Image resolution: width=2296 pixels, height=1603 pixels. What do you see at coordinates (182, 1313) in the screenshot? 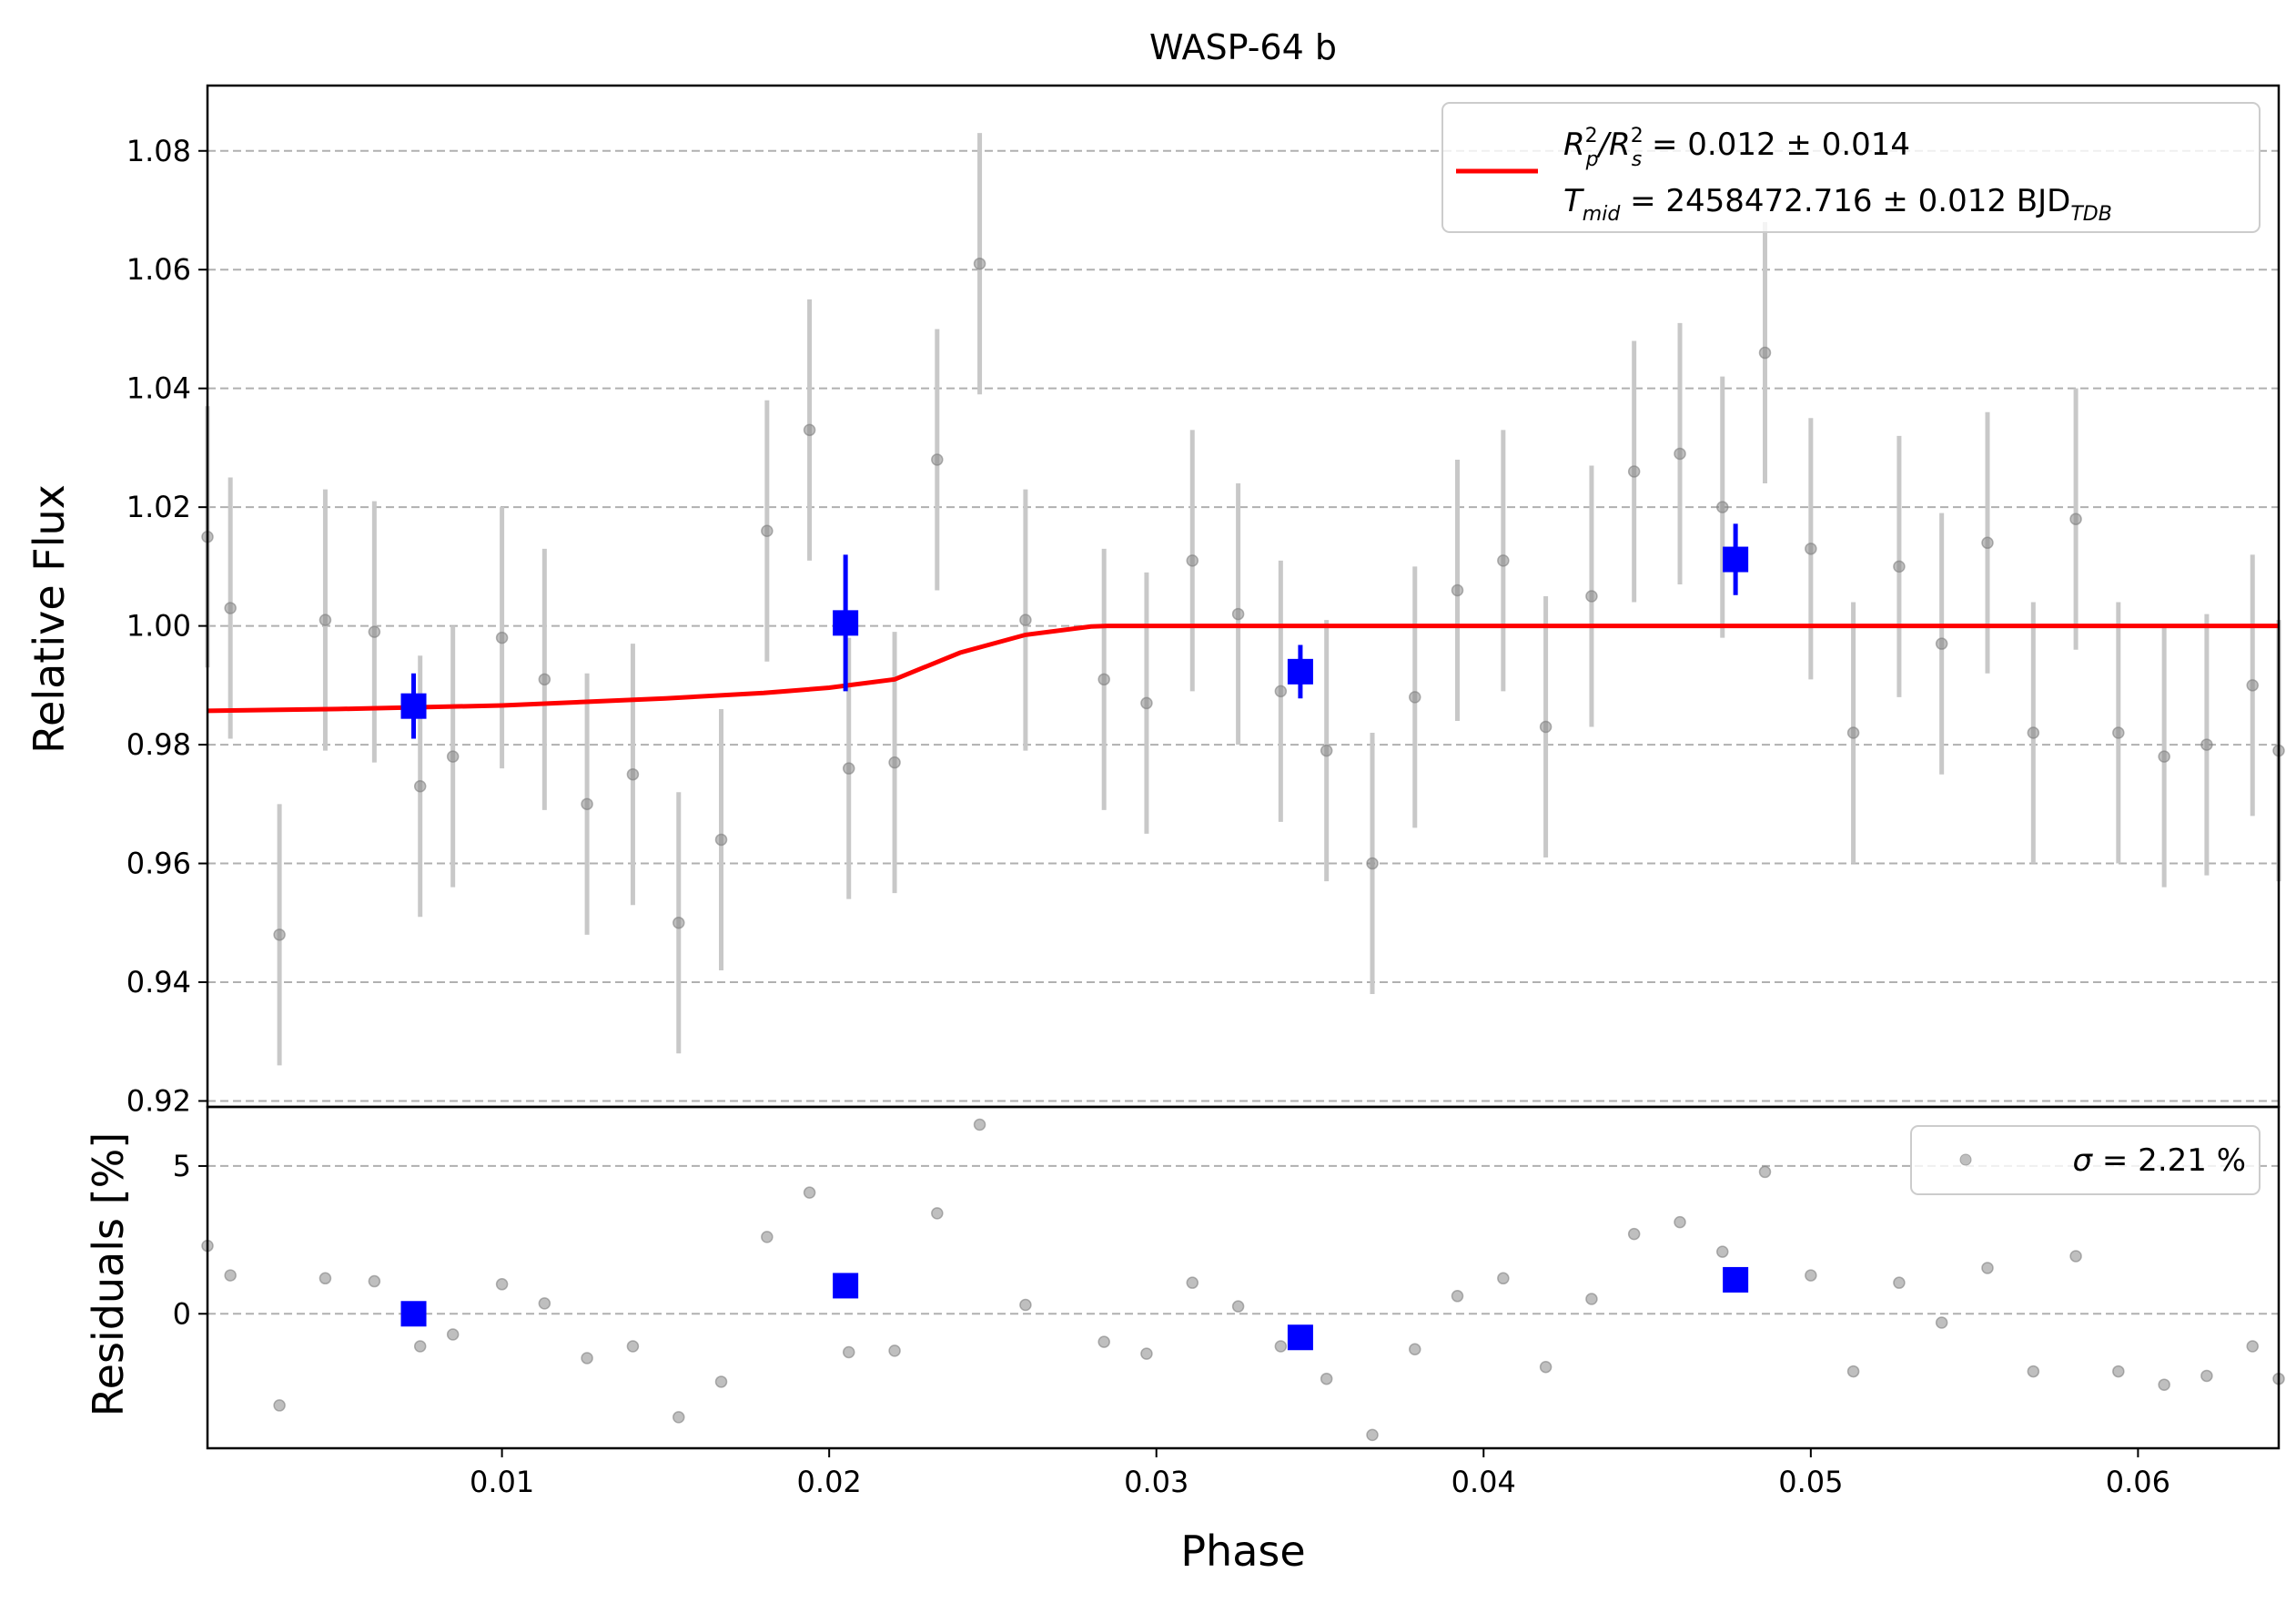
I see `residual-y-tick-label: 0` at bounding box center [182, 1313].